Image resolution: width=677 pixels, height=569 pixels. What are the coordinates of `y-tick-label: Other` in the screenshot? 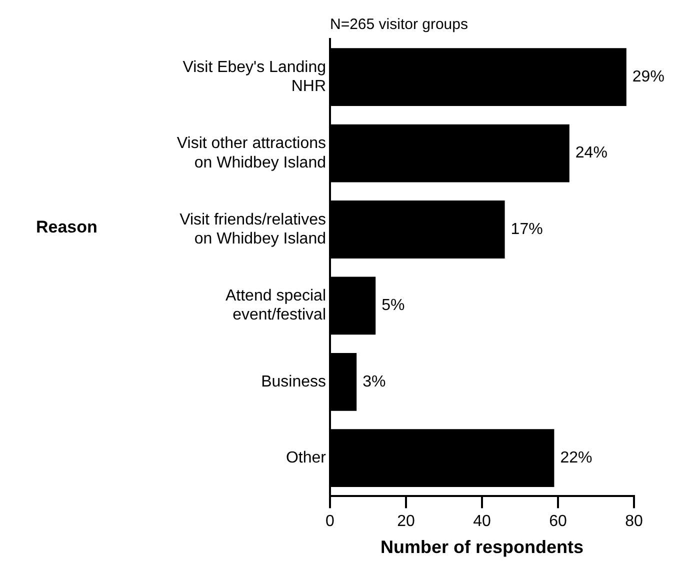 It's located at (306, 458).